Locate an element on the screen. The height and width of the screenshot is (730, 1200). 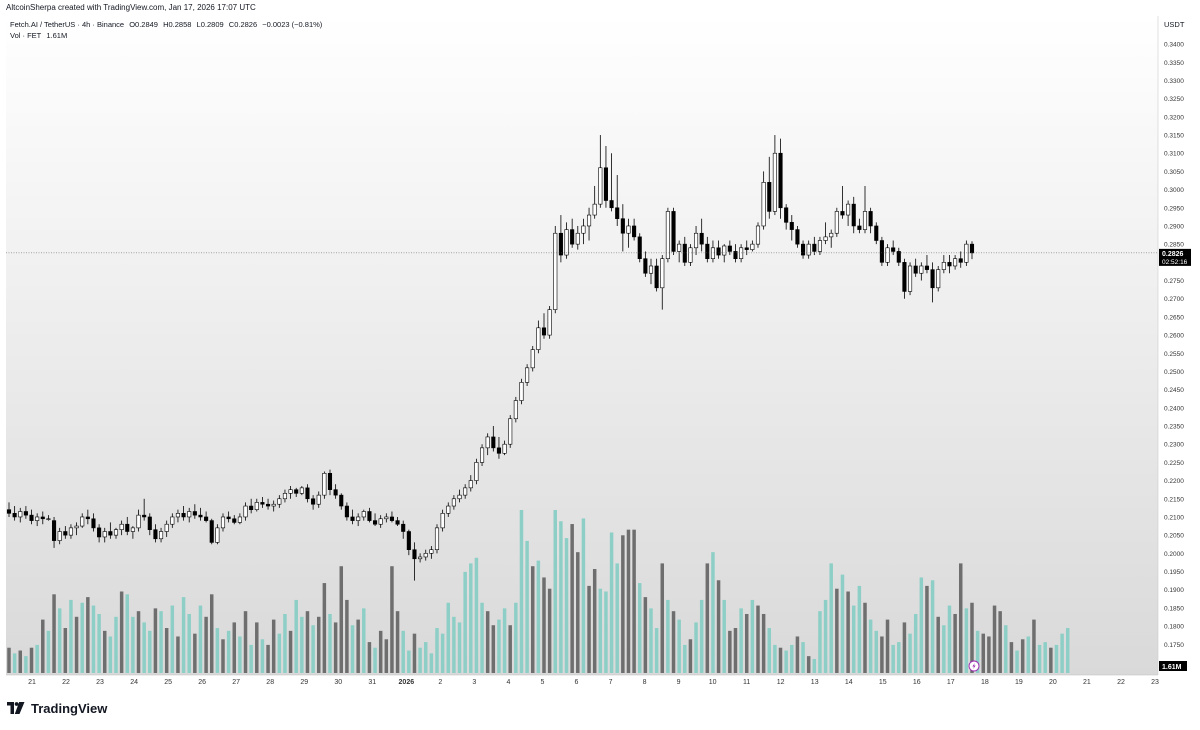
price-tick-label: 0.2550 is located at coordinates (1174, 354).